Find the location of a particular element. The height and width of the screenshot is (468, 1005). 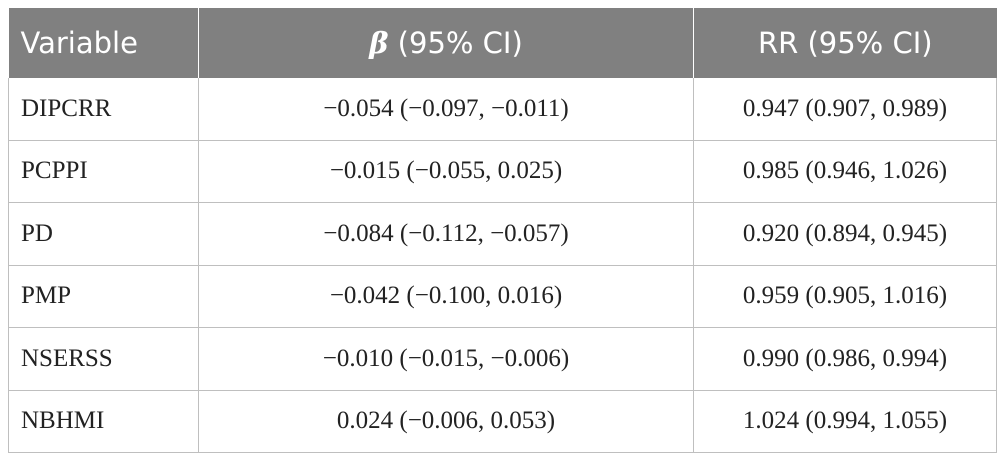

cell-variable: PD is located at coordinates (103, 234).